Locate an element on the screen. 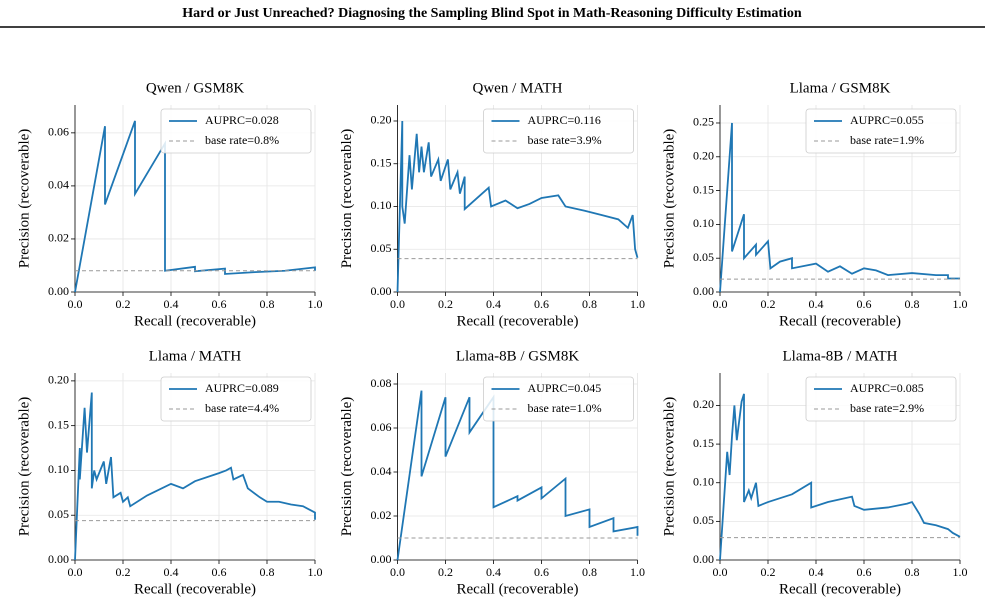 The height and width of the screenshot is (612, 985). chart-title: Qwen / MATH is located at coordinates (518, 88).